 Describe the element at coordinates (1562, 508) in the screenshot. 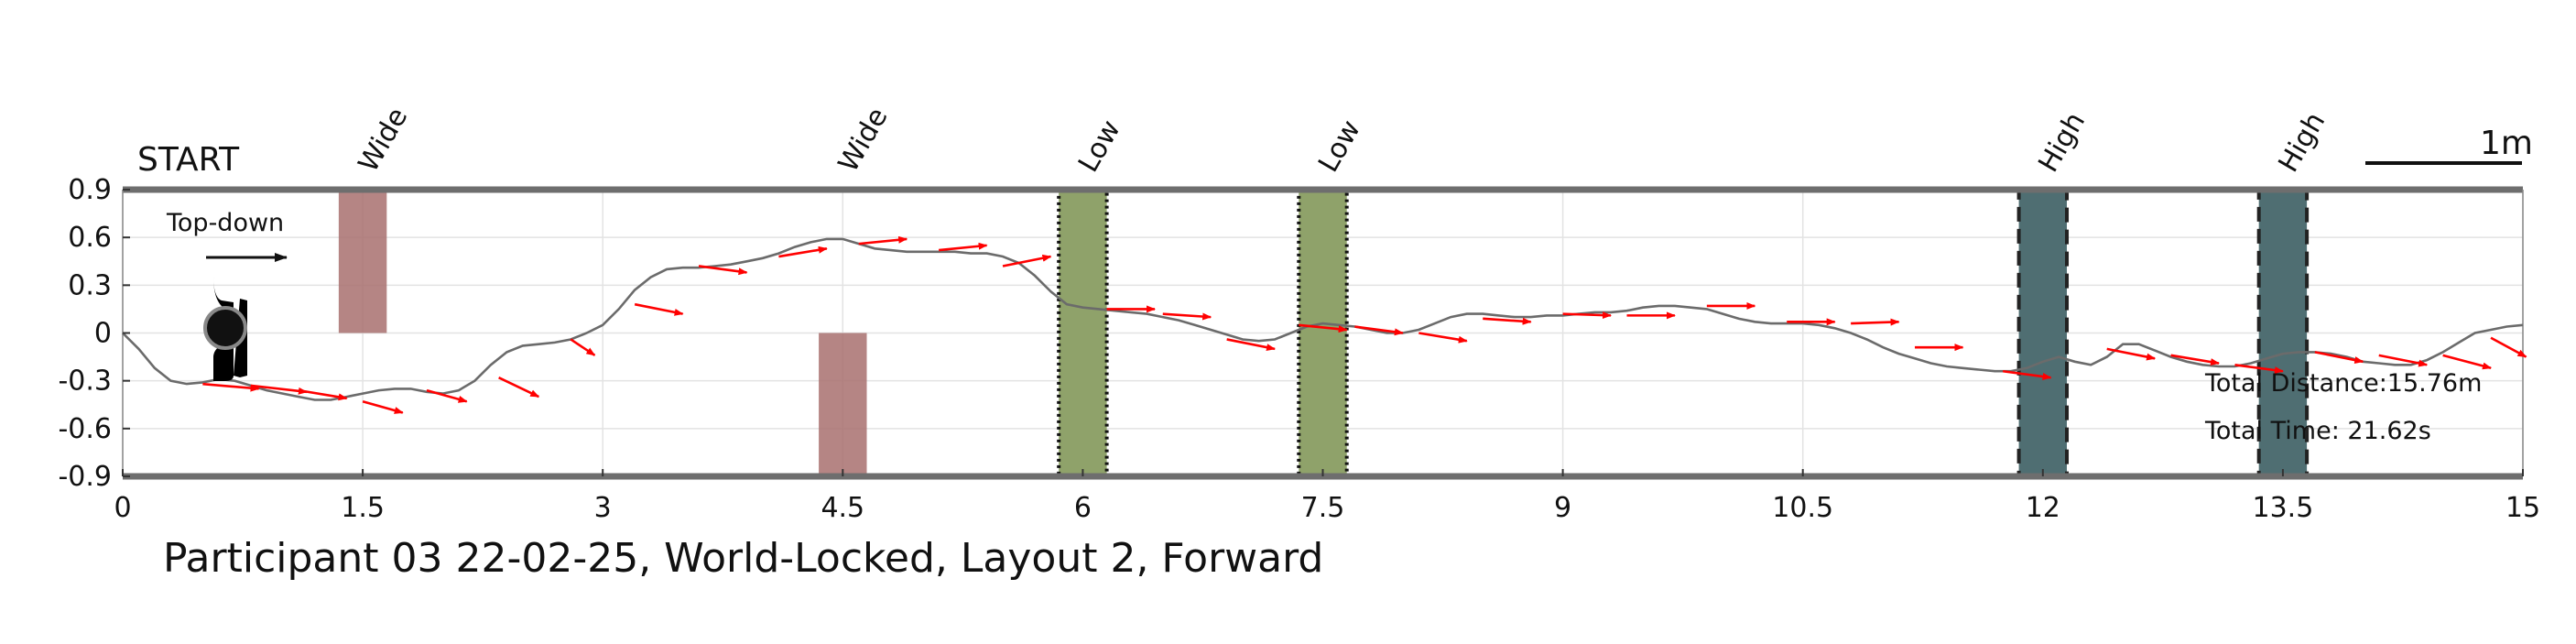

I see `x-tick-label: 9` at that location.